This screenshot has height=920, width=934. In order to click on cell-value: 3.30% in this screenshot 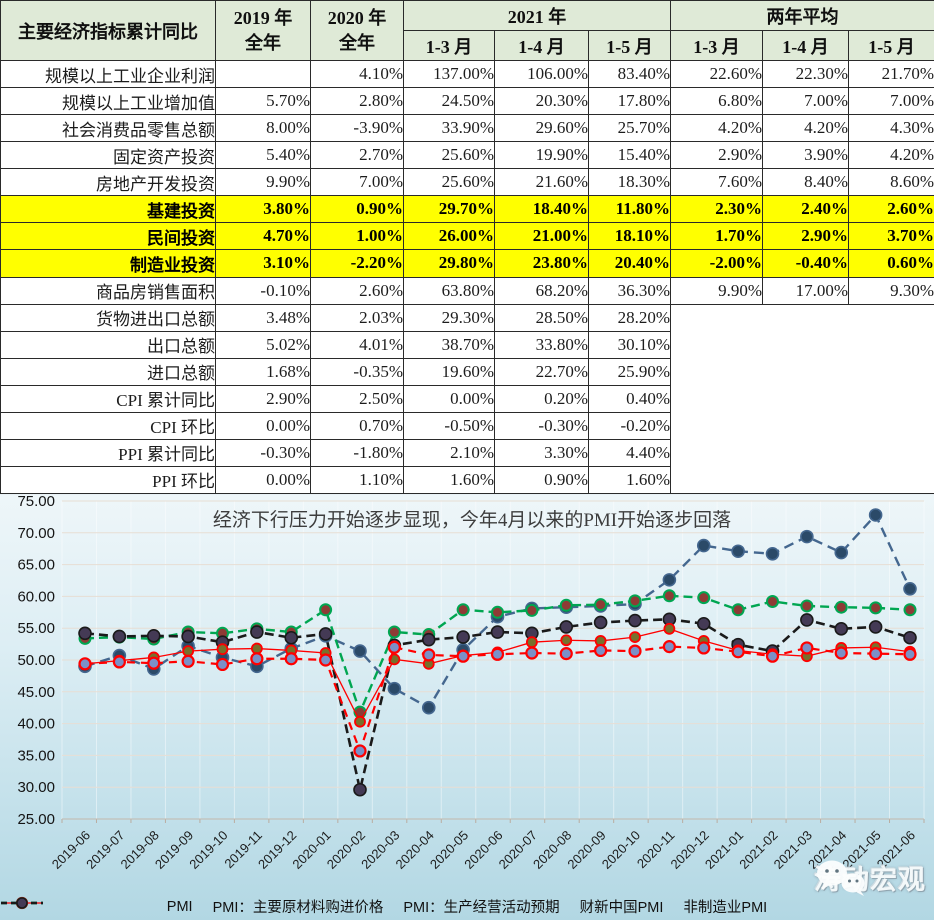, I will do `click(541, 452)`.